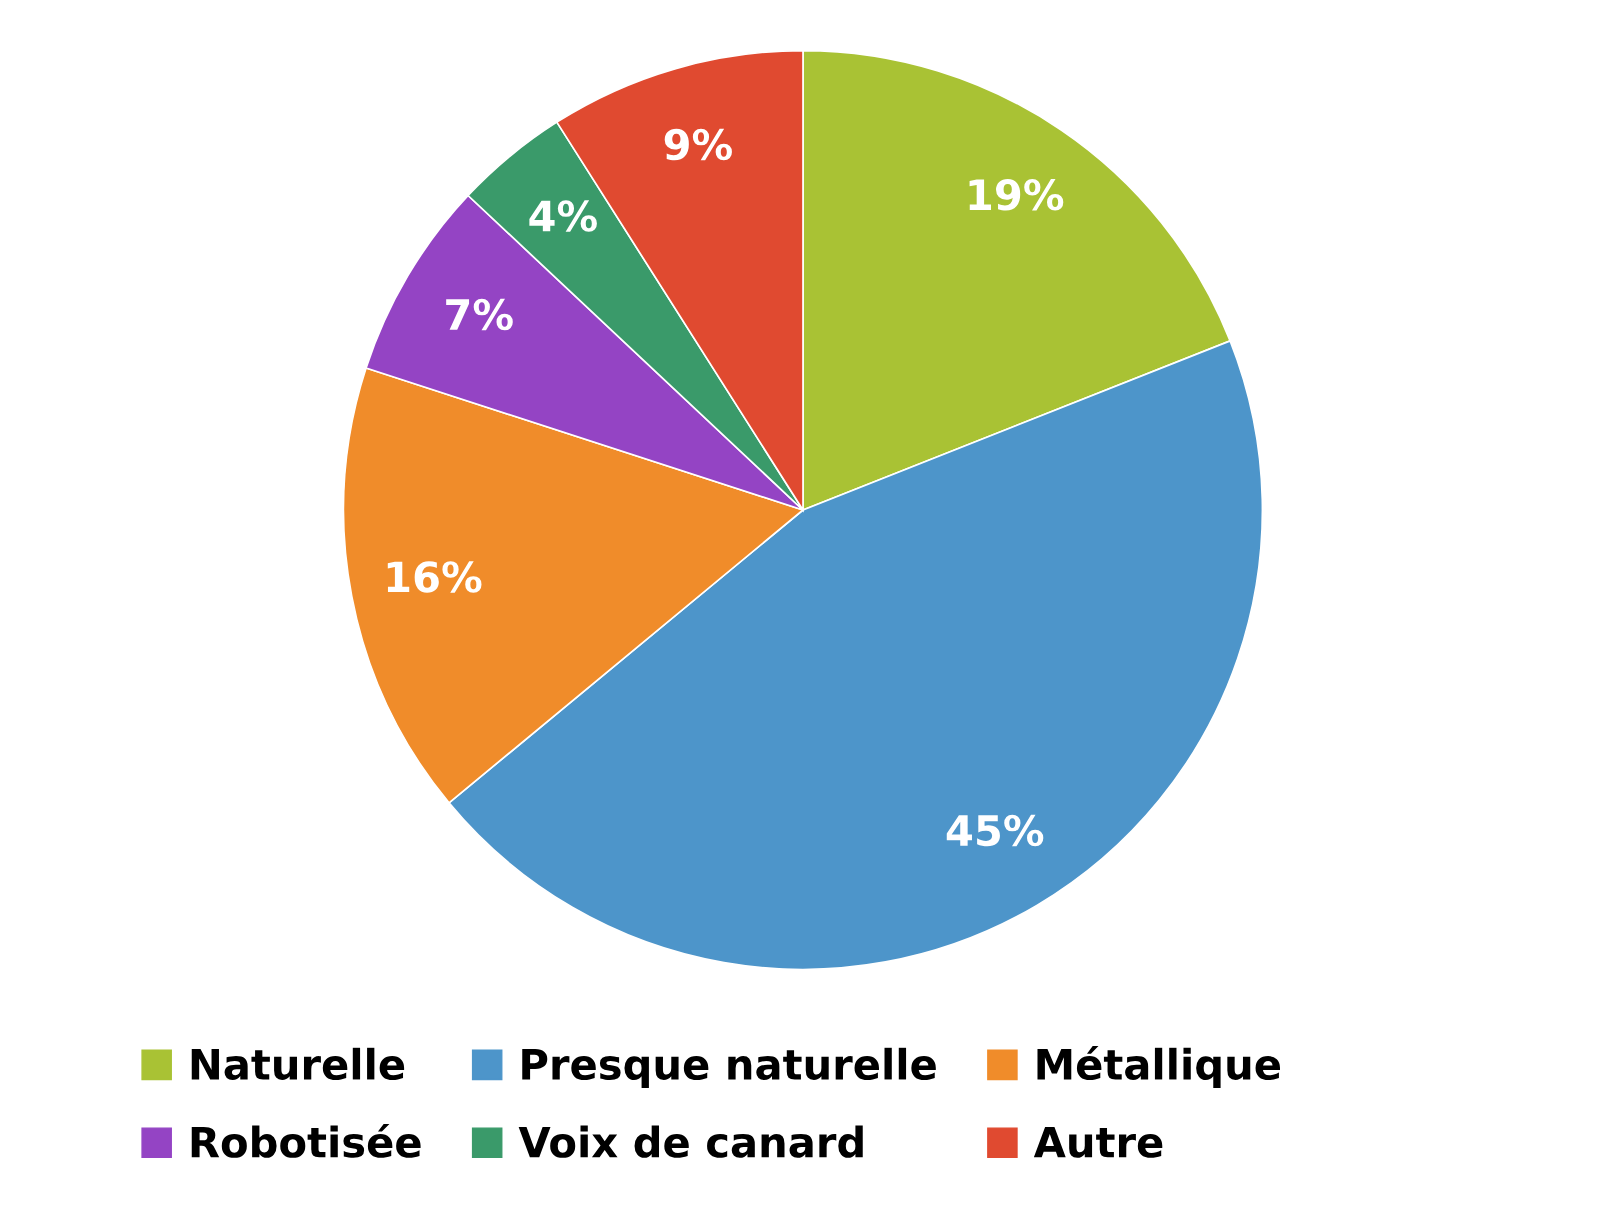 The width and height of the screenshot is (1609, 1228). What do you see at coordinates (298, 1064) in the screenshot?
I see `legend-label: Naturelle` at bounding box center [298, 1064].